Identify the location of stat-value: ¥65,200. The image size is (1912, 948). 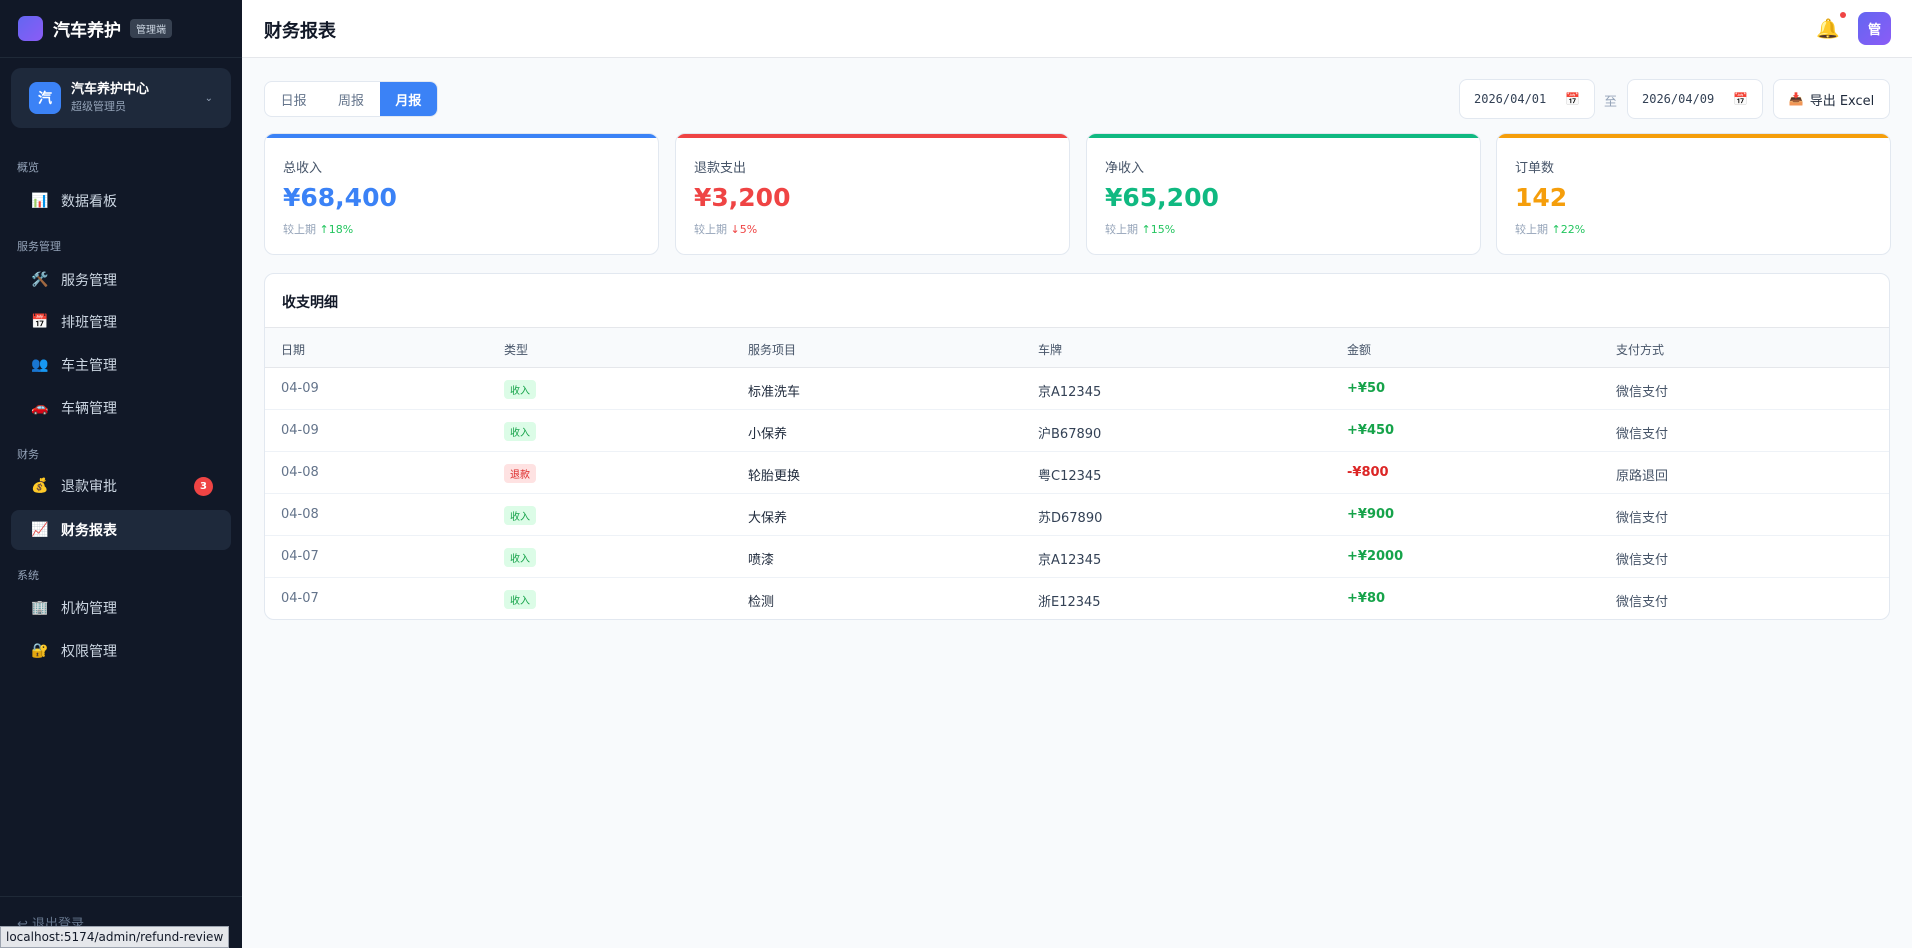
(1162, 197).